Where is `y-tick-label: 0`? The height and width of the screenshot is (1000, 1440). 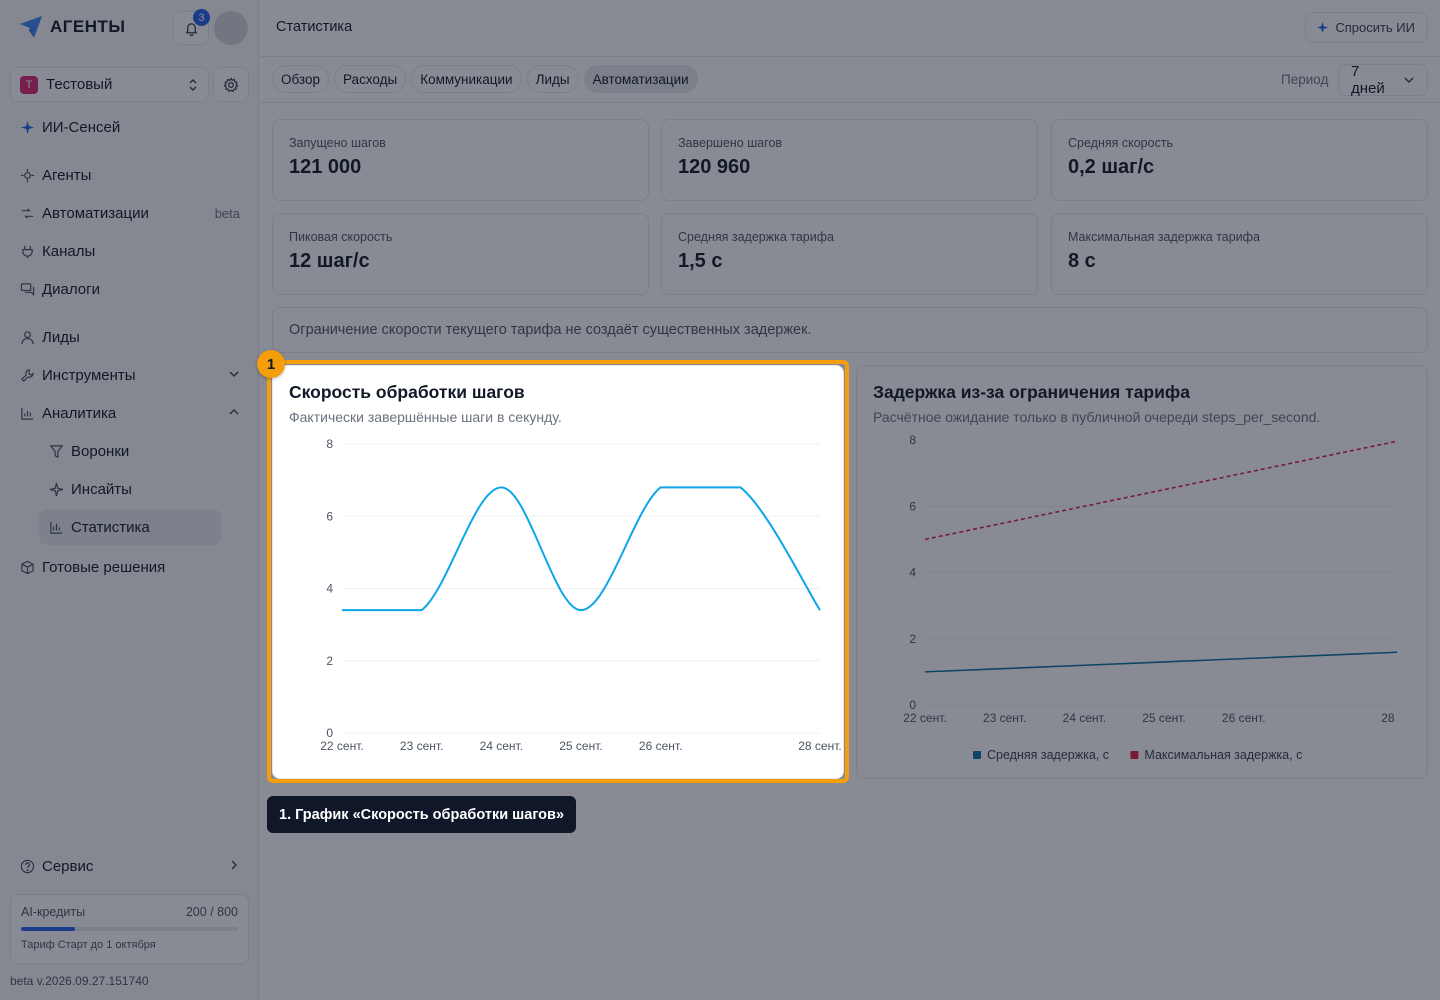 y-tick-label: 0 is located at coordinates (329, 733).